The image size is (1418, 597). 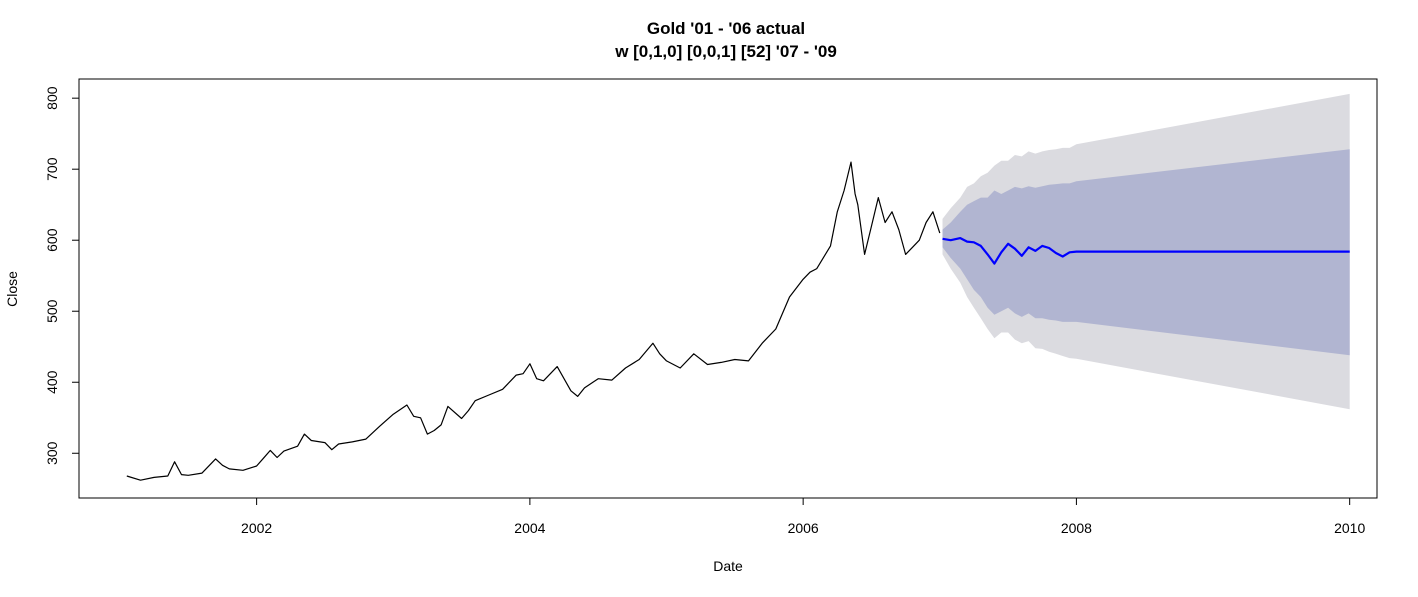 I want to click on x-axis-label: Date, so click(x=728, y=566).